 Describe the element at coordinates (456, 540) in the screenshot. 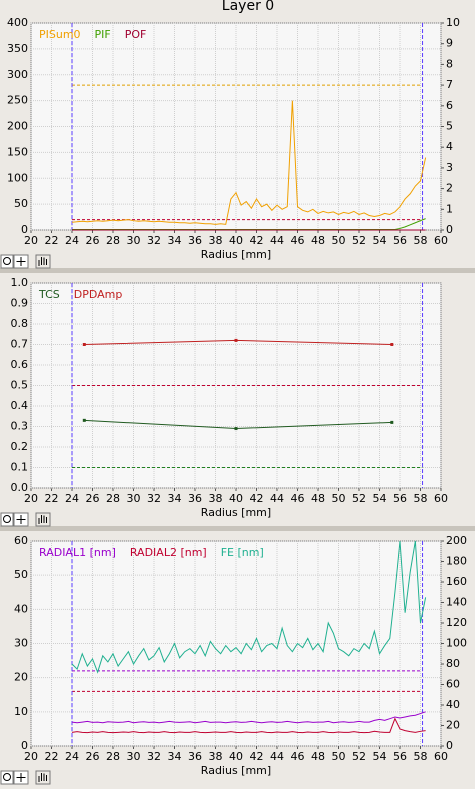

I see `y2-tick-label: 200` at that location.